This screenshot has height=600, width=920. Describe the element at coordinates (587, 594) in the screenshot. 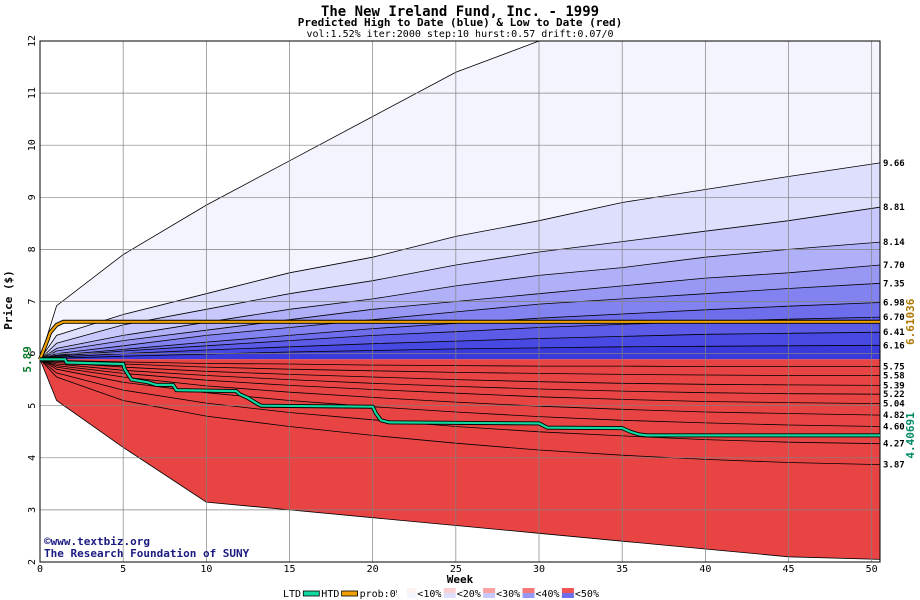

I see `legend-prob-5: <50%` at that location.